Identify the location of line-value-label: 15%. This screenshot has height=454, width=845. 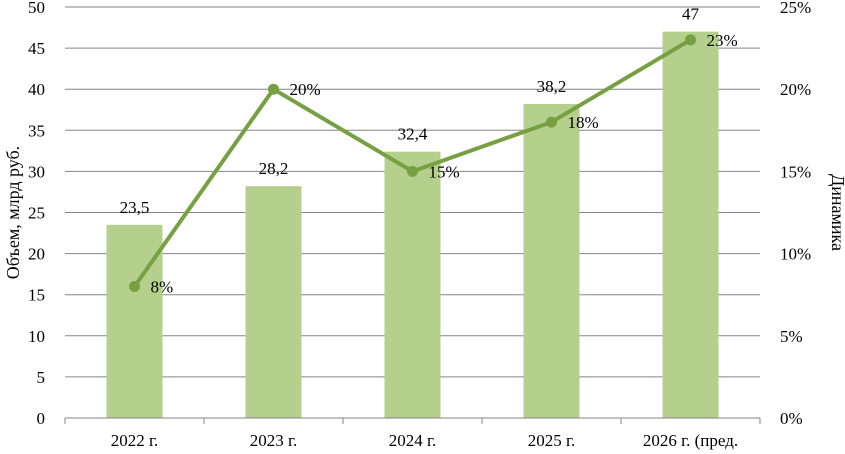
(444, 171).